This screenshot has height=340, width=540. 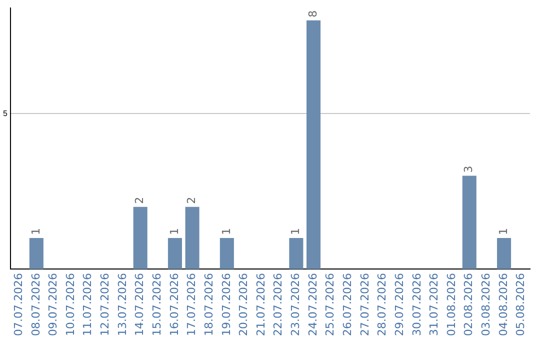 I want to click on x-tick-label: 23.07.2026, so click(x=295, y=304).